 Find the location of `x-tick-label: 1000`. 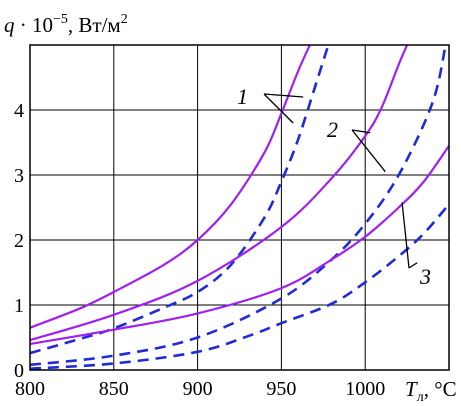

x-tick-label: 1000 is located at coordinates (365, 389).